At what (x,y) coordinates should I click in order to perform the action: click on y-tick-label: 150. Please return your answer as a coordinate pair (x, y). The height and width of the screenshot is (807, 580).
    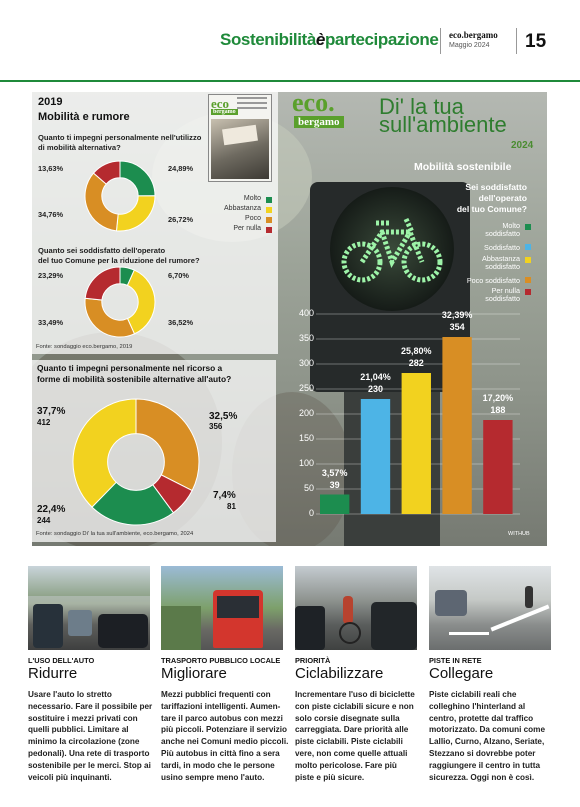
    Looking at the image, I should click on (306, 438).